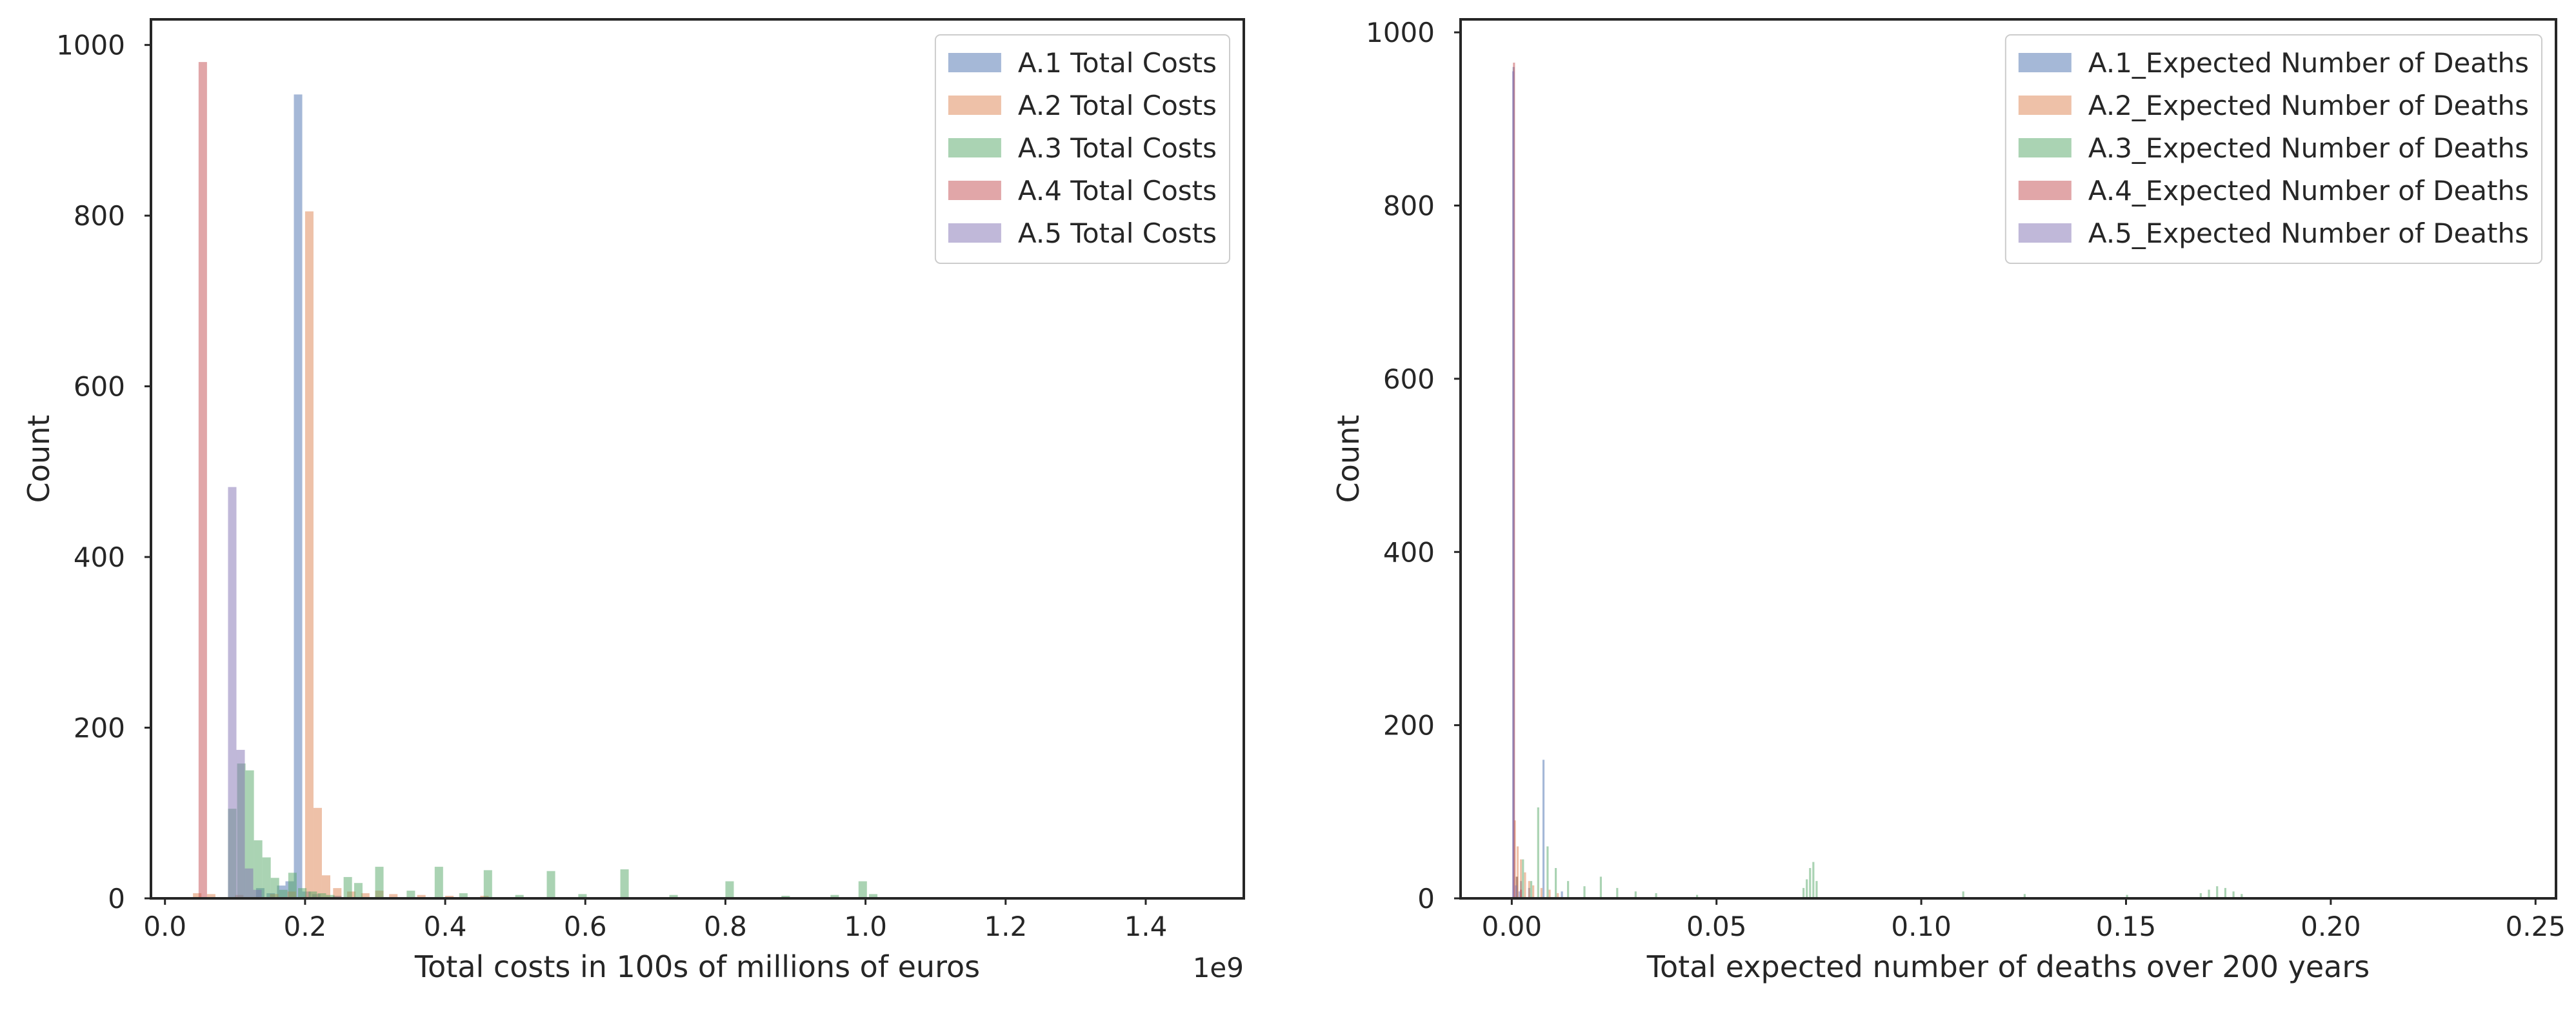  What do you see at coordinates (1218, 968) in the screenshot?
I see `chart-0-x-offset-label: 1e9` at bounding box center [1218, 968].